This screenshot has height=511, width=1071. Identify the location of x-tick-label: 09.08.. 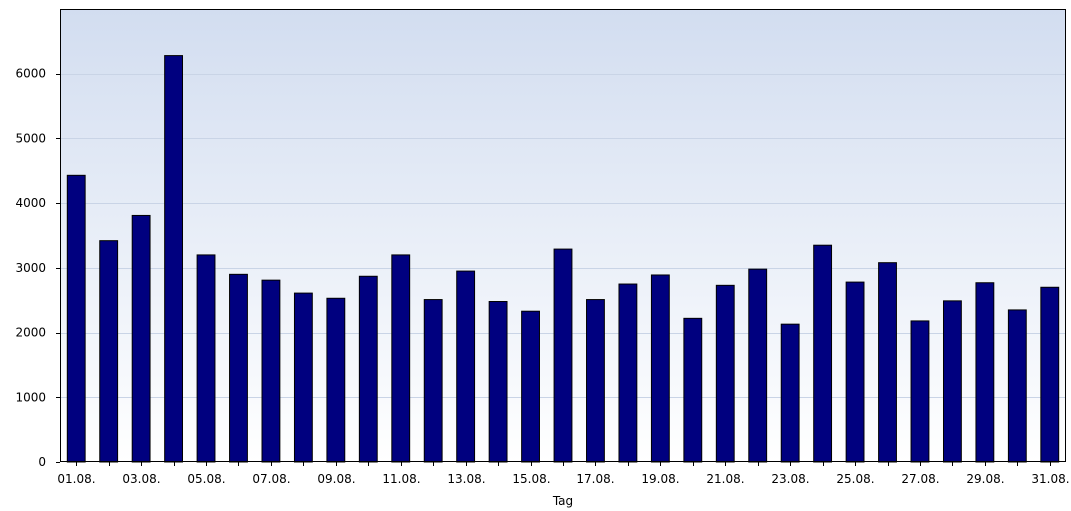
(336, 479).